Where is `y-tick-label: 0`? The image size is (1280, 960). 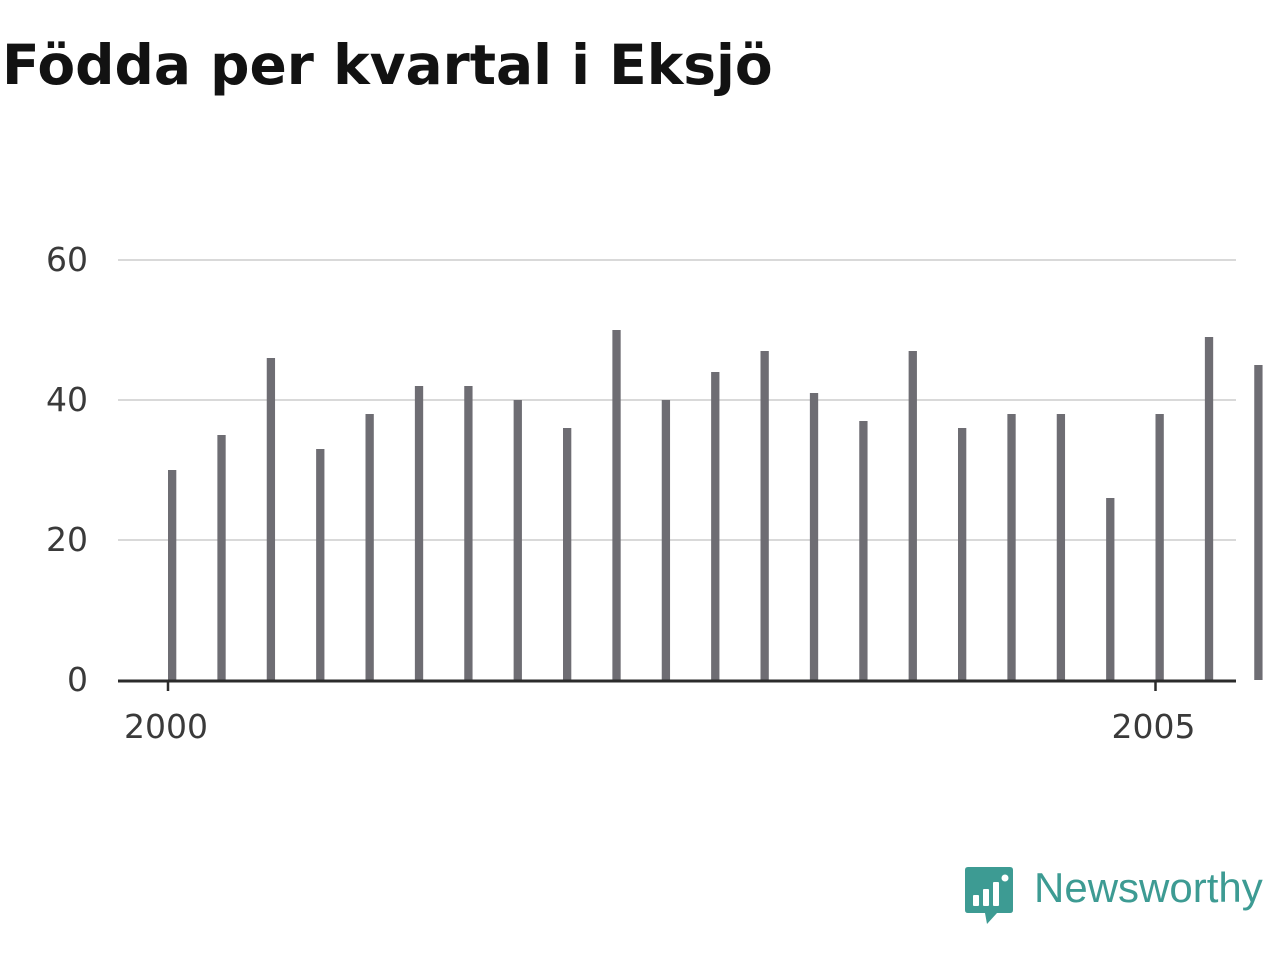
y-tick-label: 0 is located at coordinates (77, 679).